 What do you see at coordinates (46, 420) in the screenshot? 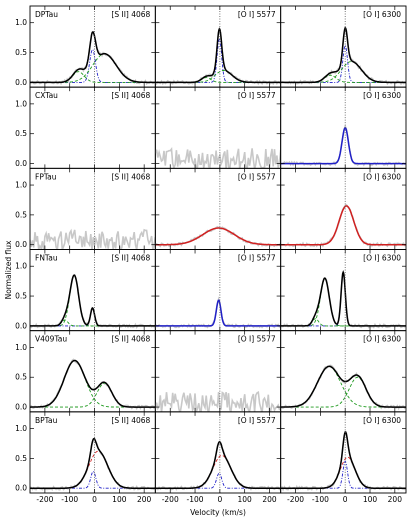
I see `star-name-label: BPTau` at bounding box center [46, 420].